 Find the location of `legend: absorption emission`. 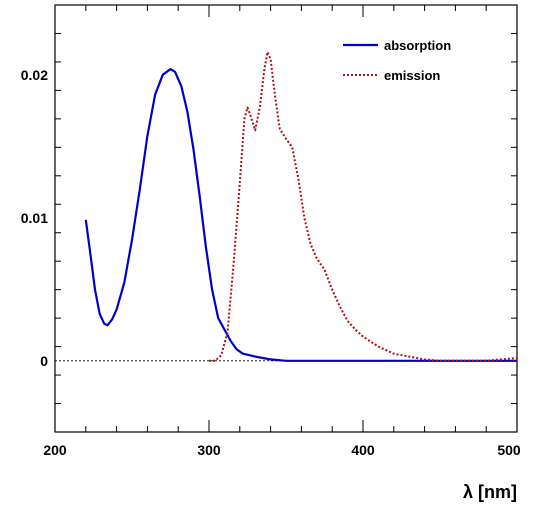

legend: absorption emission is located at coordinates (397, 60).